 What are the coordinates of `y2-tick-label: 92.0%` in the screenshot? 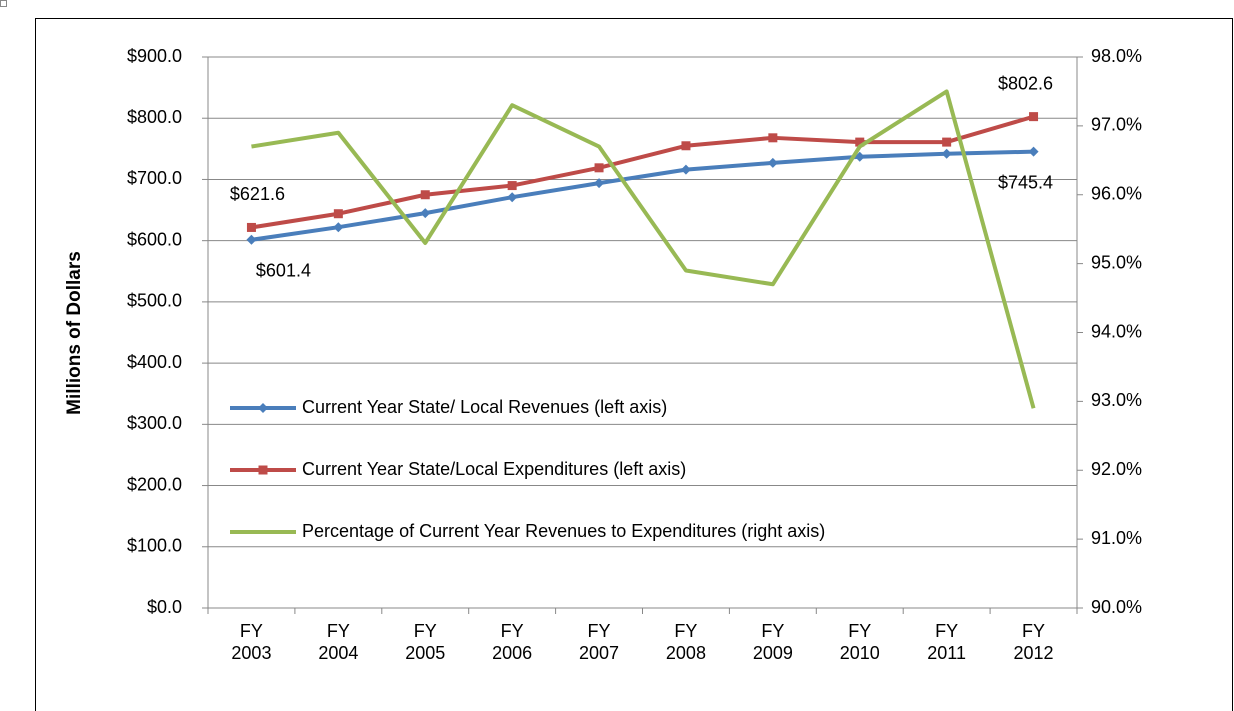 It's located at (1116, 469).